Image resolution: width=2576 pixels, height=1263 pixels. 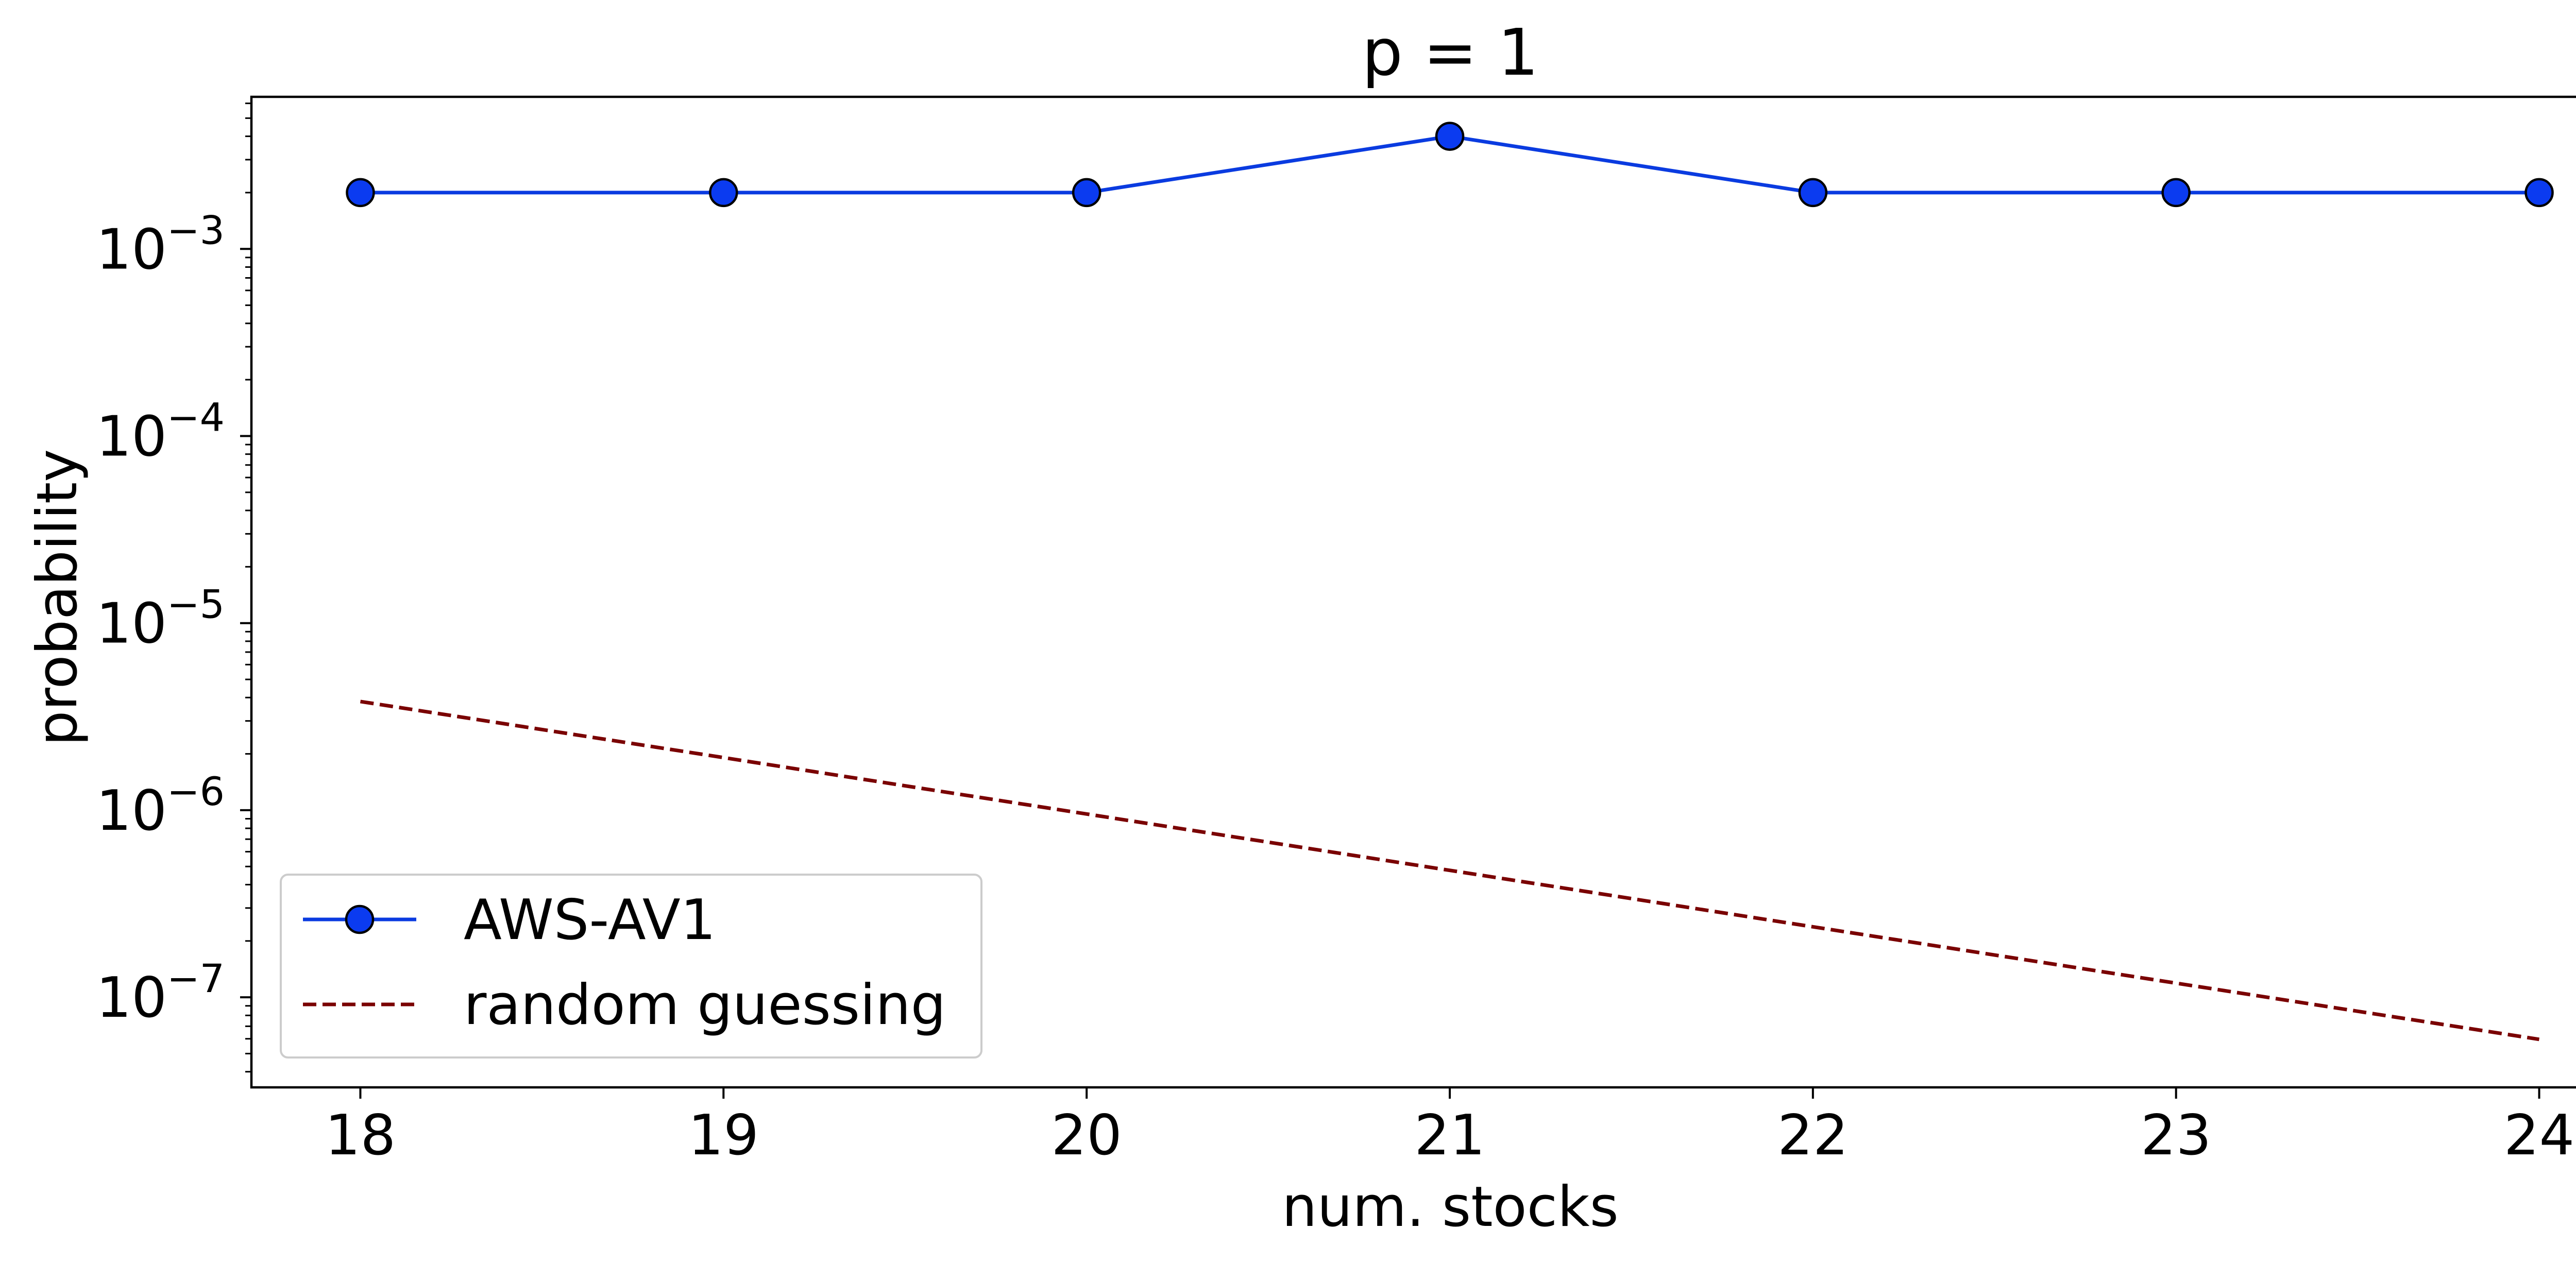 I want to click on legend-label: AWS-AV1, so click(x=590, y=920).